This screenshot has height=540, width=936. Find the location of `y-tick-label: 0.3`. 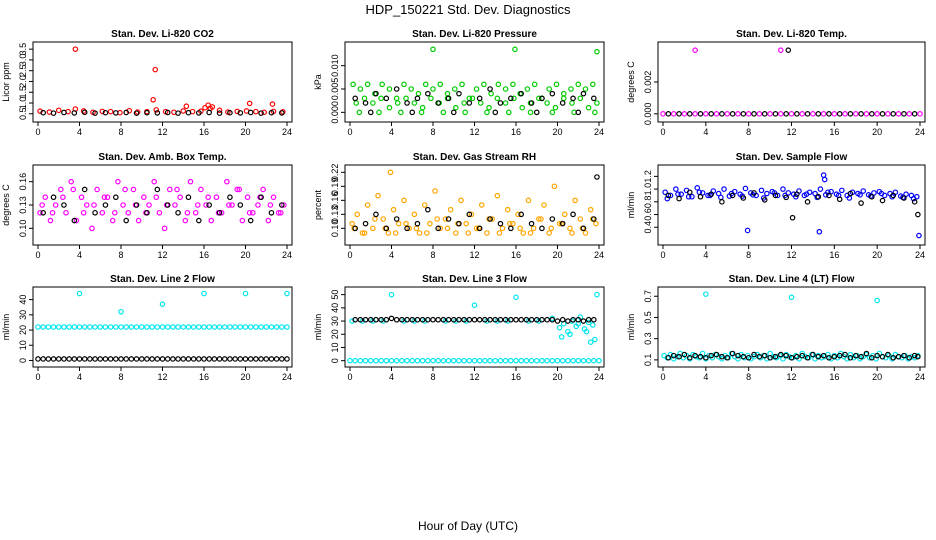

y-tick-label: 0.3 is located at coordinates (648, 338).